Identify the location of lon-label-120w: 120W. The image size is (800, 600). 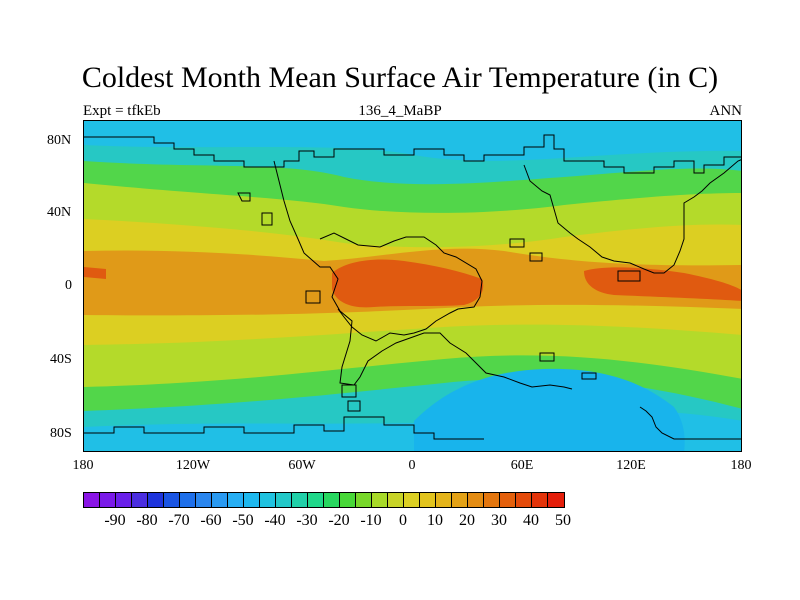
(193, 465).